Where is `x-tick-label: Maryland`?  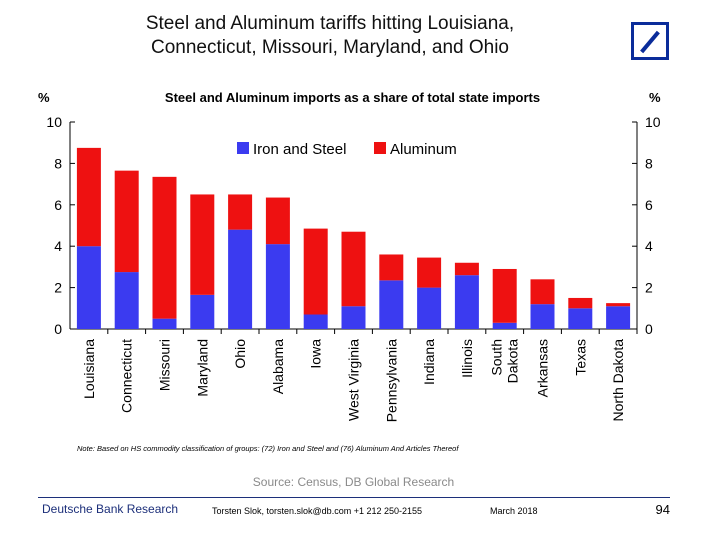 x-tick-label: Maryland is located at coordinates (202, 368).